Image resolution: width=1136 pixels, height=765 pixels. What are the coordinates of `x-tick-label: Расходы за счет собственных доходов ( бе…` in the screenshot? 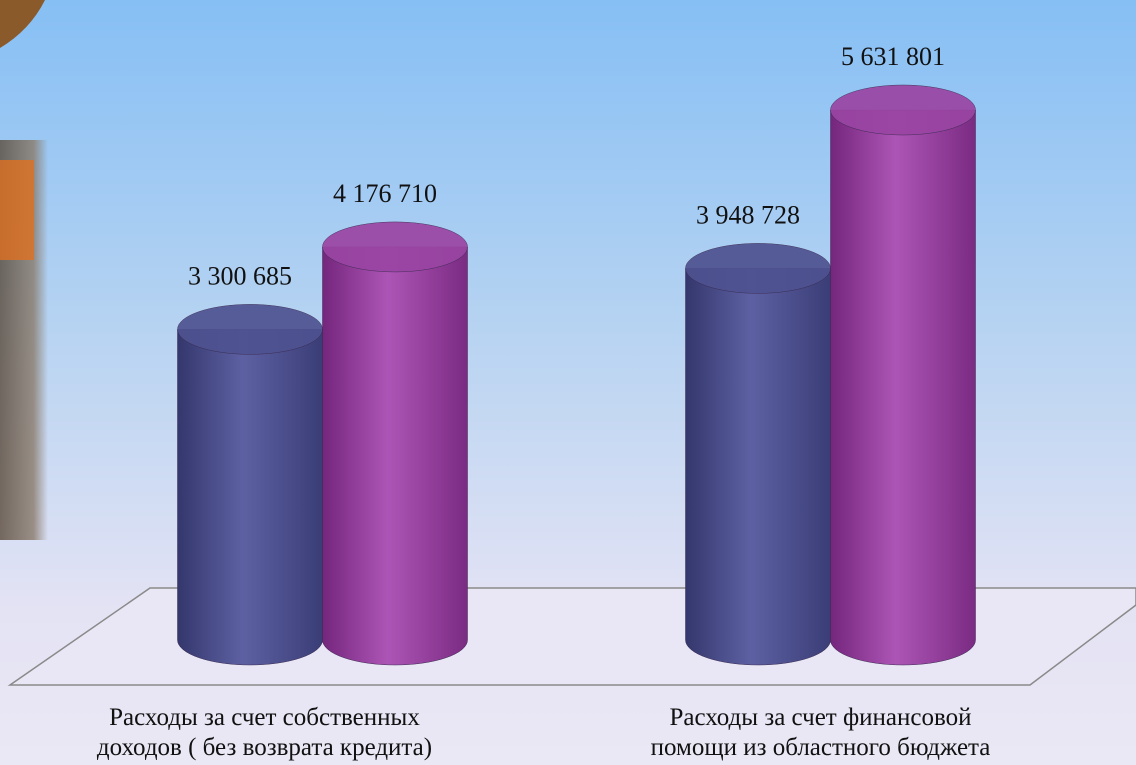 It's located at (264, 732).